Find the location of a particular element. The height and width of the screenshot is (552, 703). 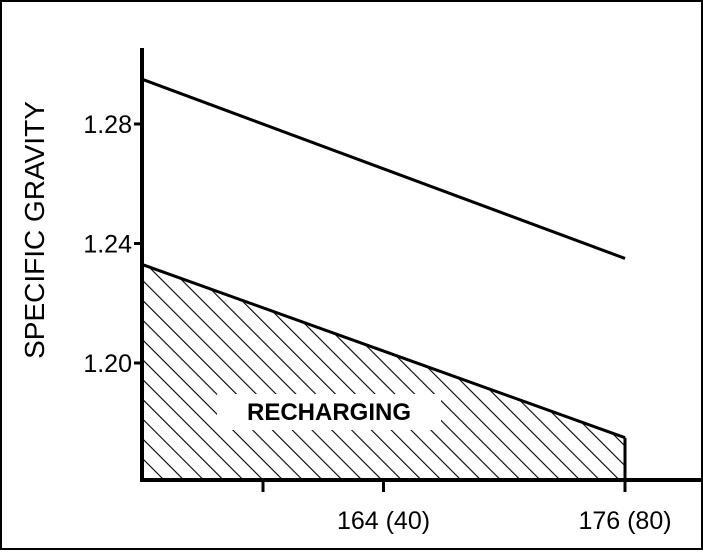

x-tick-label: 176 (80) is located at coordinates (624, 521).